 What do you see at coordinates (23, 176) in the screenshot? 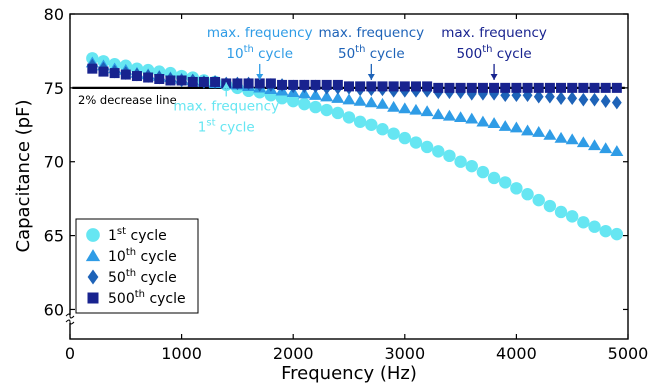
I see `y-axis-label: Capacitance (pF)` at bounding box center [23, 176].